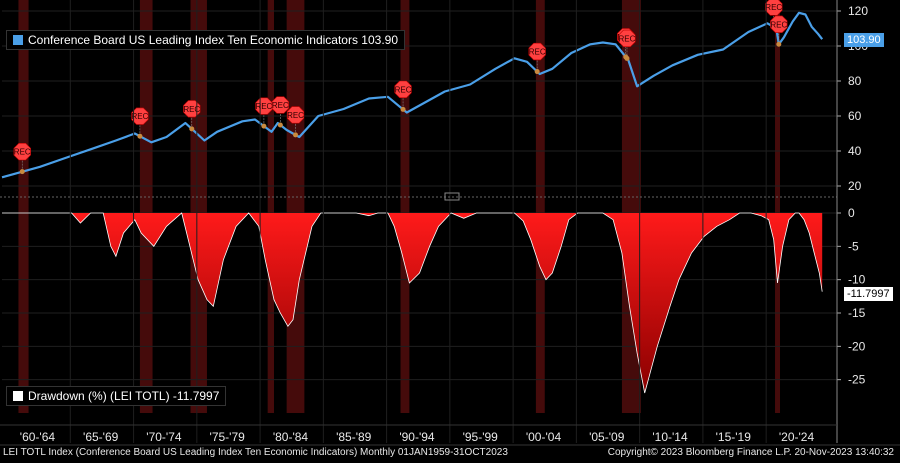  I want to click on x-tick-label: '20-'24, so click(797, 437).